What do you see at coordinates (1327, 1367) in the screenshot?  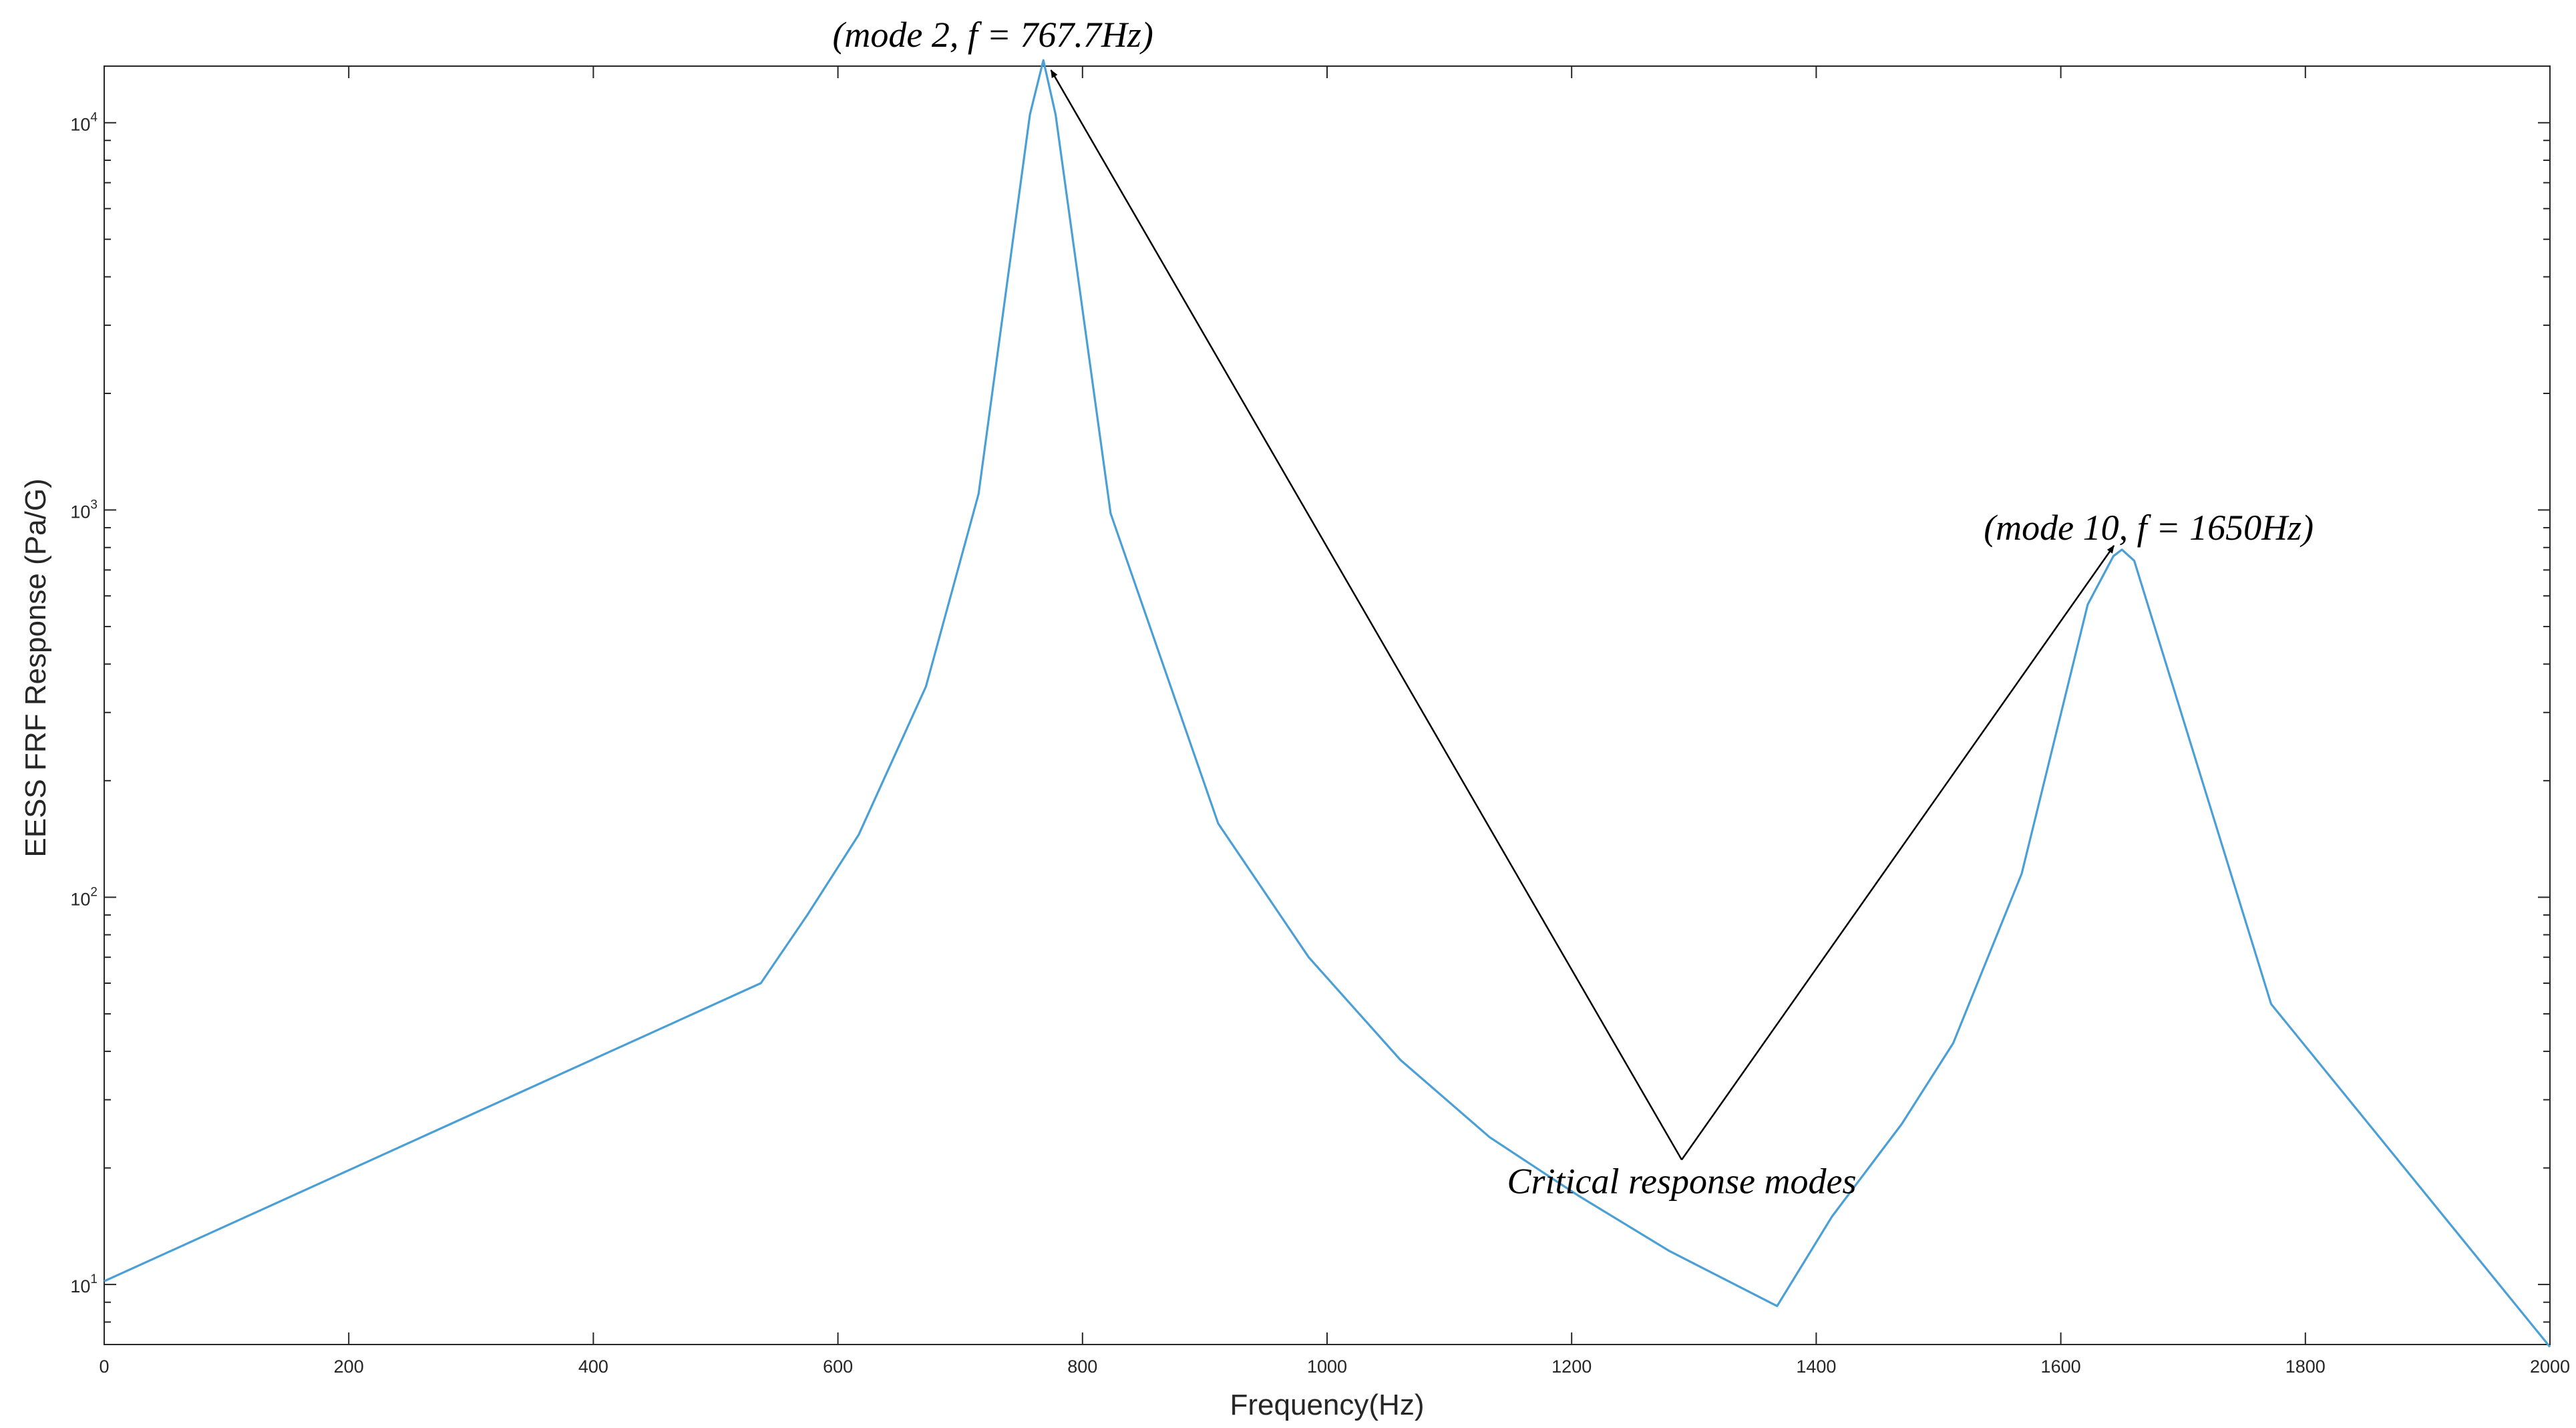 I see `x-tick-label: 1000` at bounding box center [1327, 1367].